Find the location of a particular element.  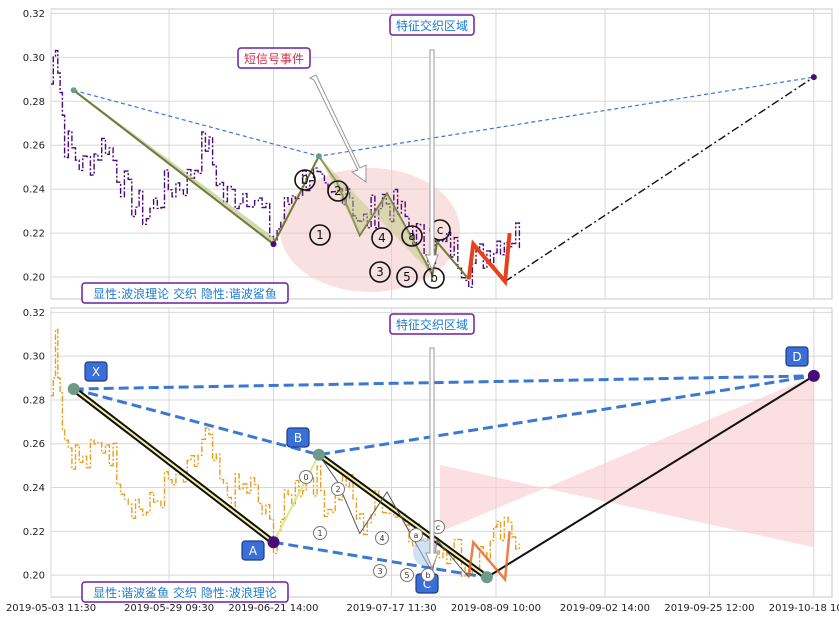

signal-title: 短信号事件 is located at coordinates (274, 59).